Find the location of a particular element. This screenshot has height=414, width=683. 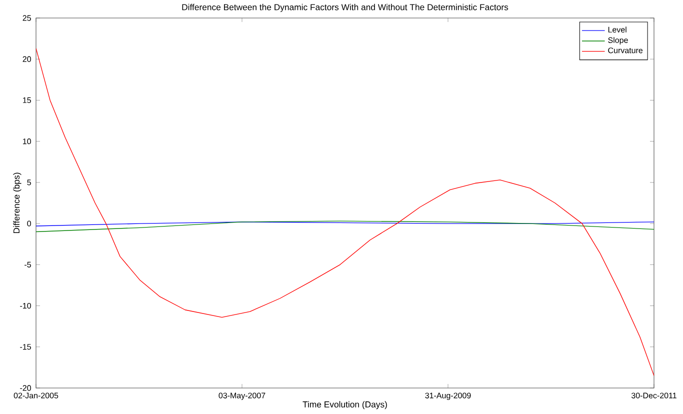

y-tick-label: -20 is located at coordinates (25, 388).